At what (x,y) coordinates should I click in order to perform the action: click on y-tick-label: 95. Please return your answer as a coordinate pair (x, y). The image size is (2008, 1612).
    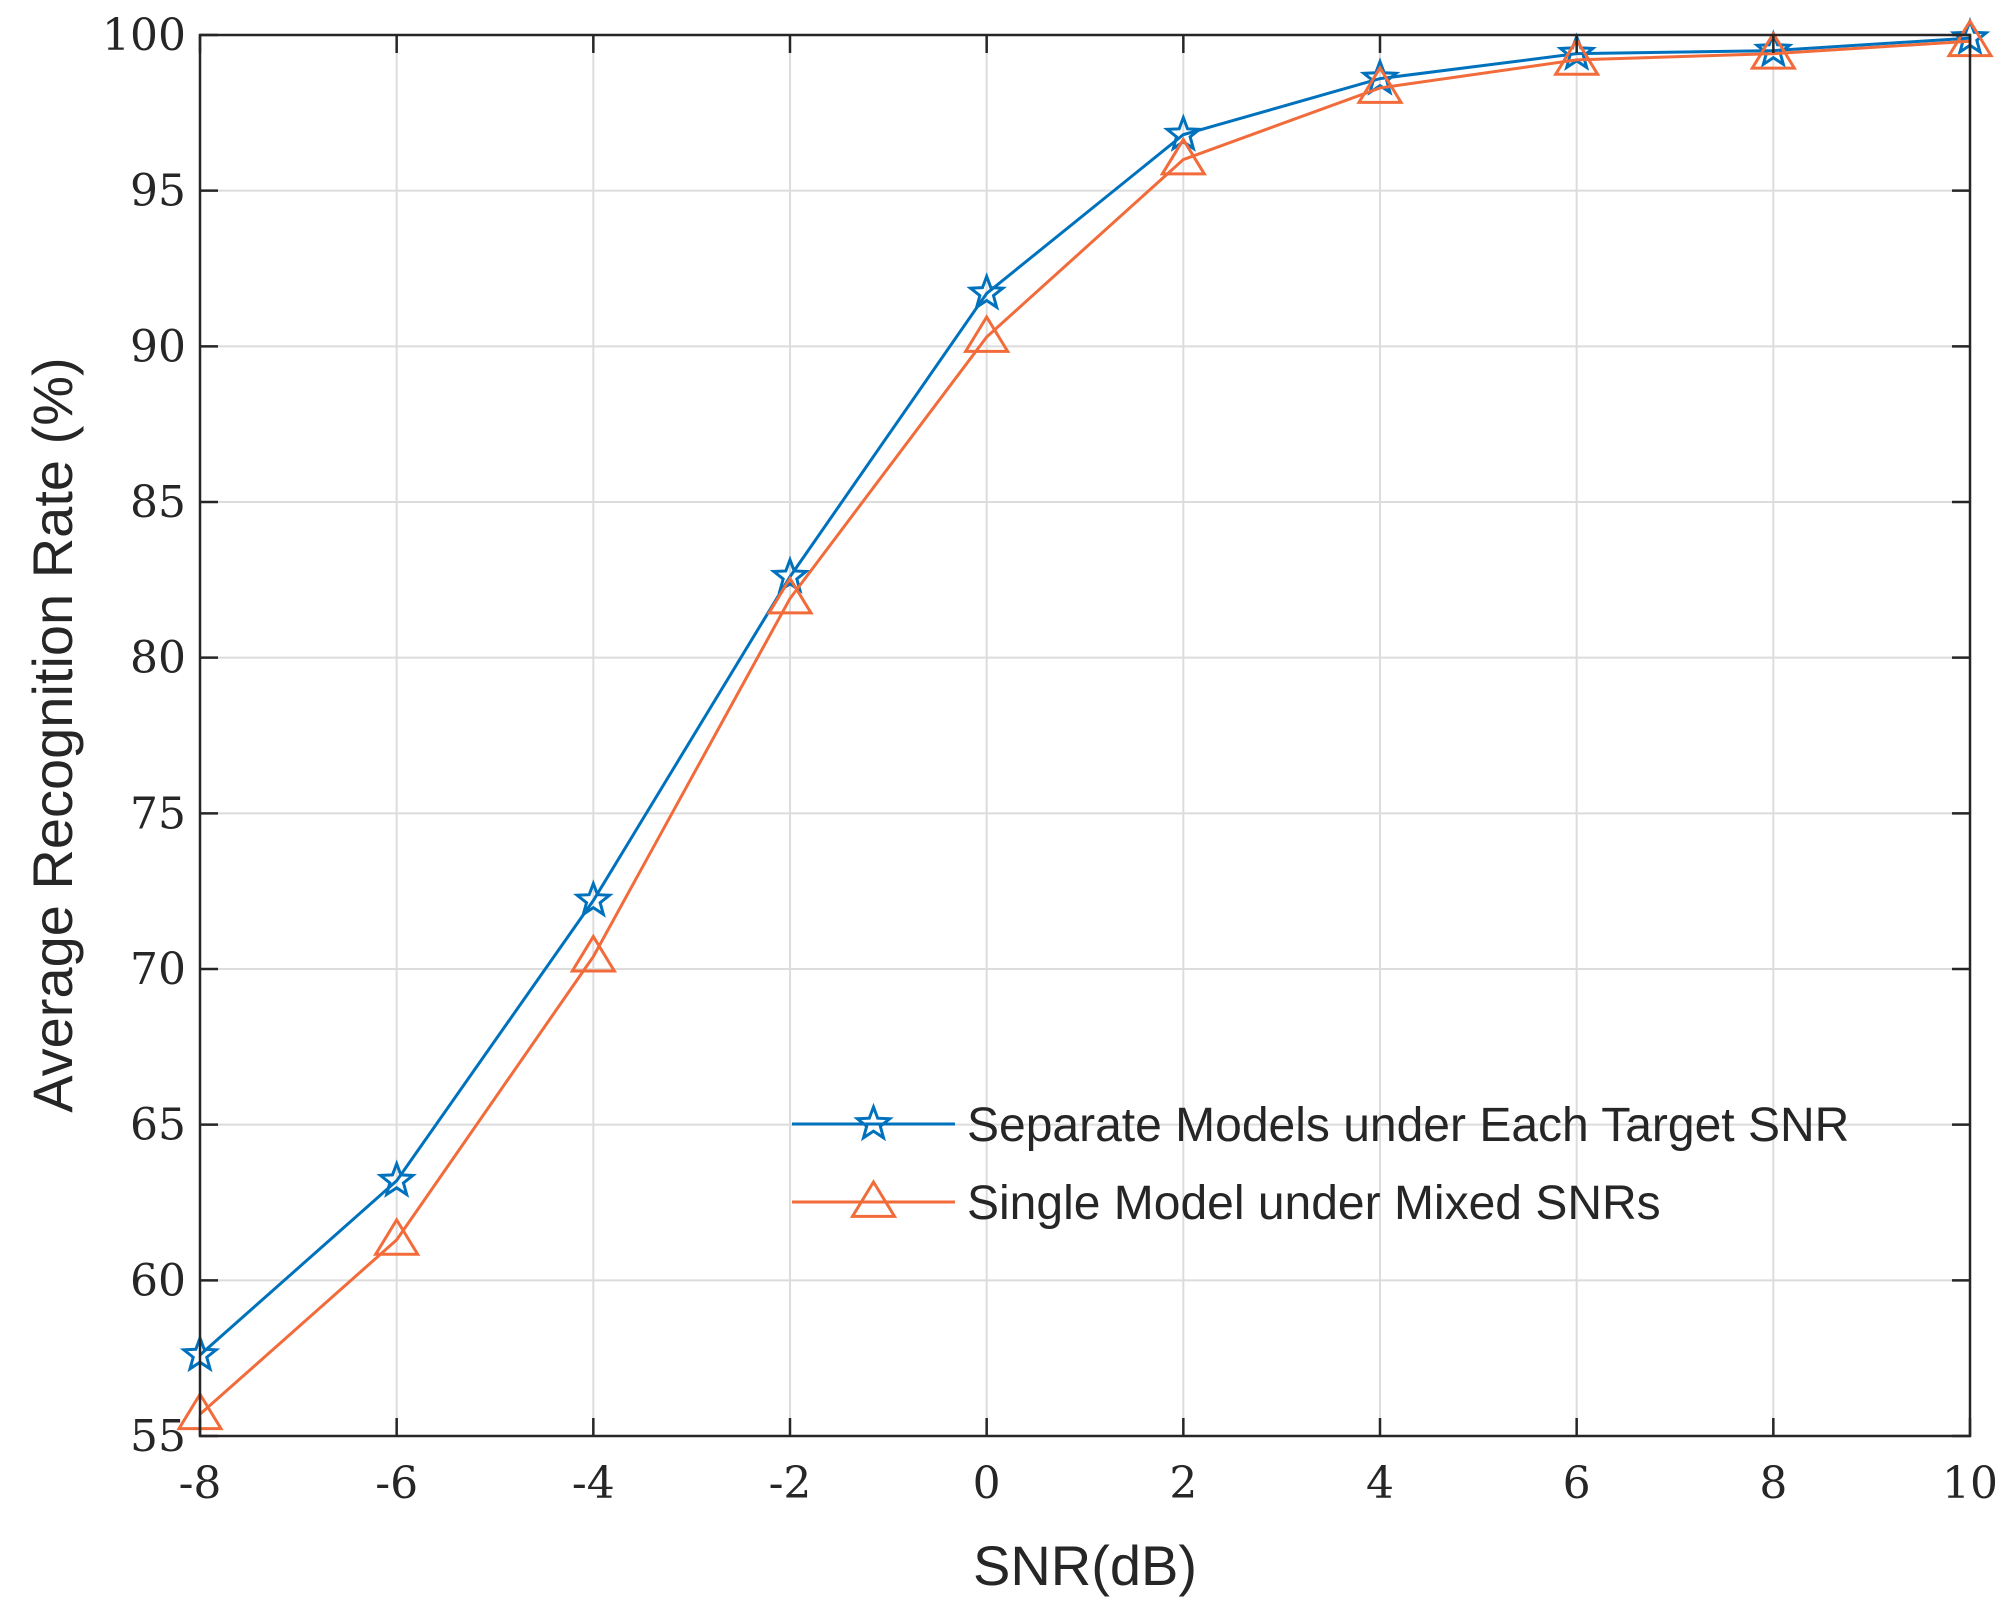
    Looking at the image, I should click on (158, 191).